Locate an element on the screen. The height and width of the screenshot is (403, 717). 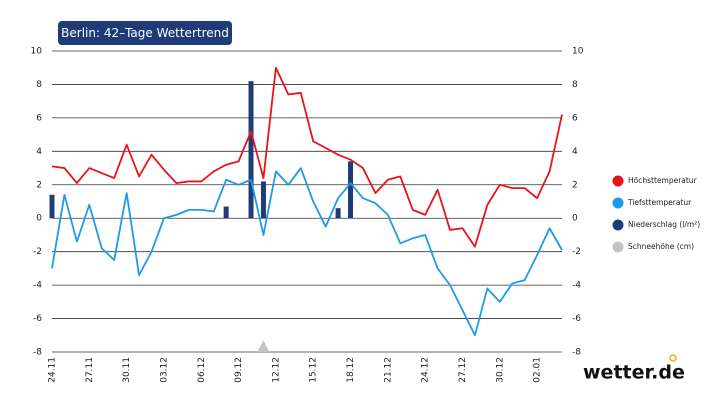
x-tick-label: 09.12 is located at coordinates (239, 370).